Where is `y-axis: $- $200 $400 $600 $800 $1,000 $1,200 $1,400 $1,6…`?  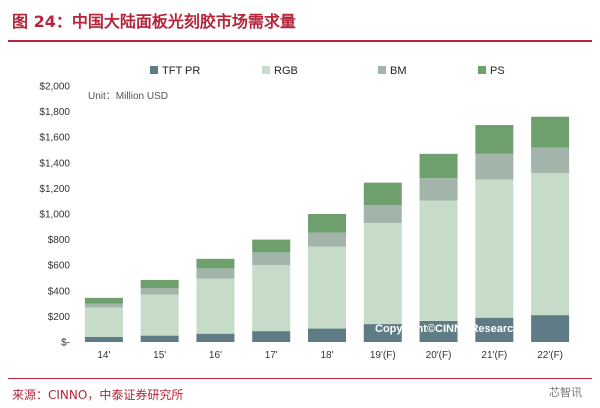 y-axis: $- $200 $400 $600 $800 $1,000 $1,200 $1,400 $1,6… is located at coordinates (54, 215).